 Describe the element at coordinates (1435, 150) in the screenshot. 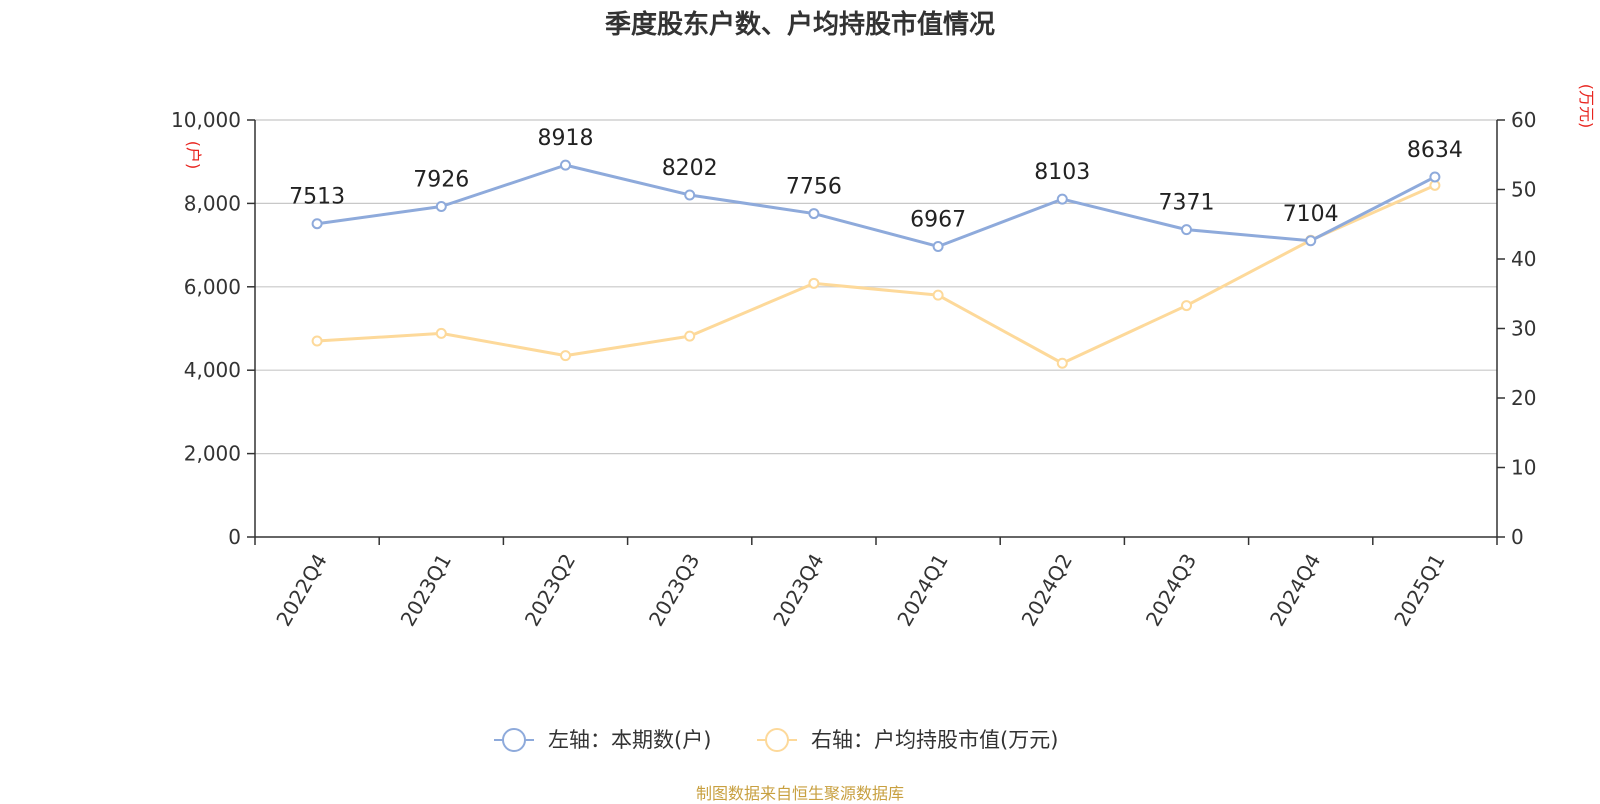

I see `data-label: 8634` at that location.